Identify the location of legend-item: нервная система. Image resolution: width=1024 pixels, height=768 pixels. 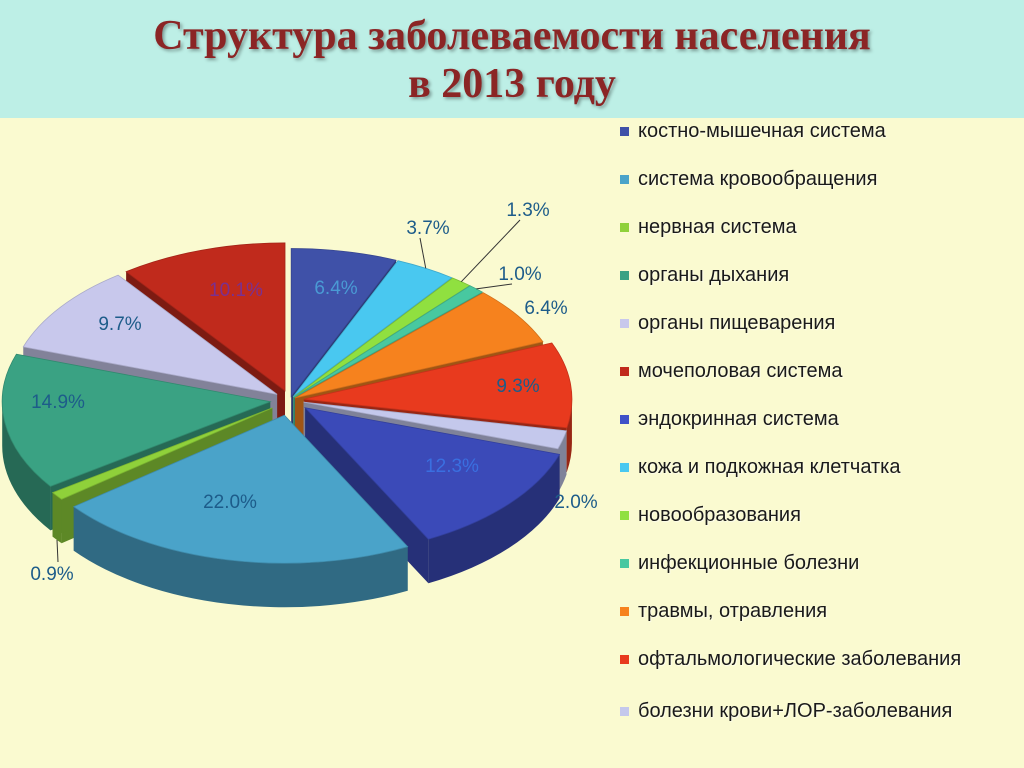
(822, 227).